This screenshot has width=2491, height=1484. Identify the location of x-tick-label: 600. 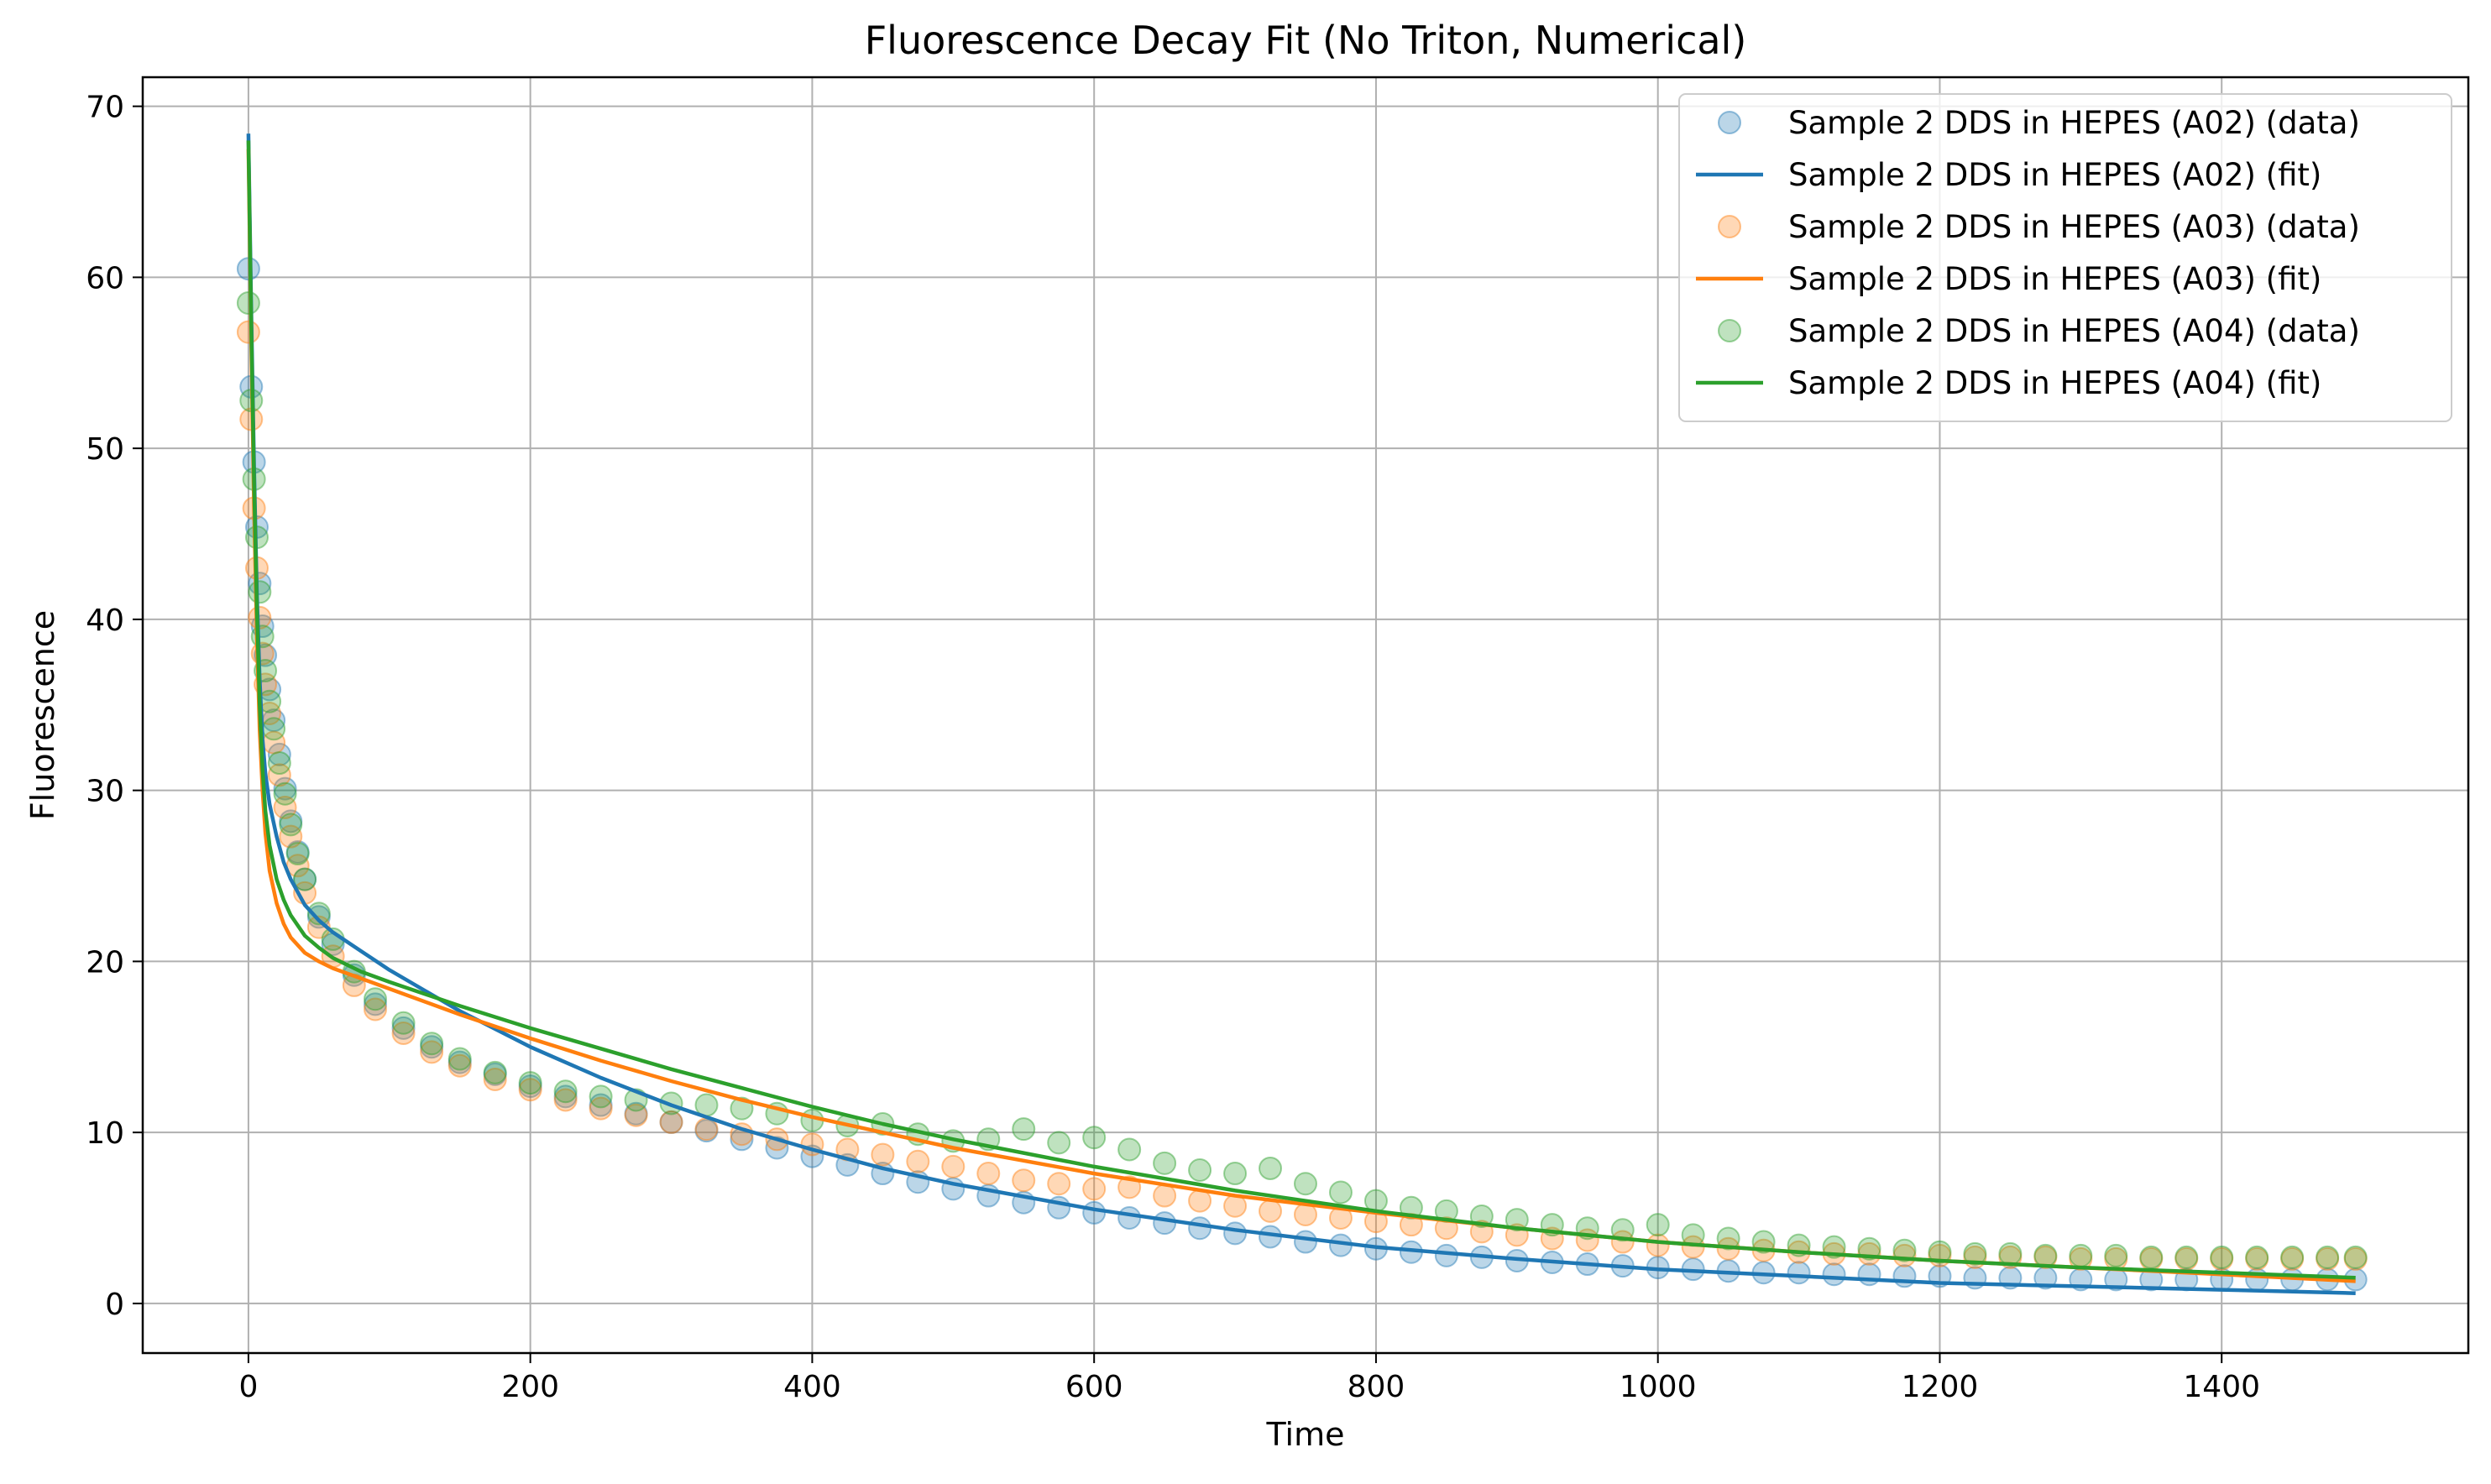
(1094, 1387).